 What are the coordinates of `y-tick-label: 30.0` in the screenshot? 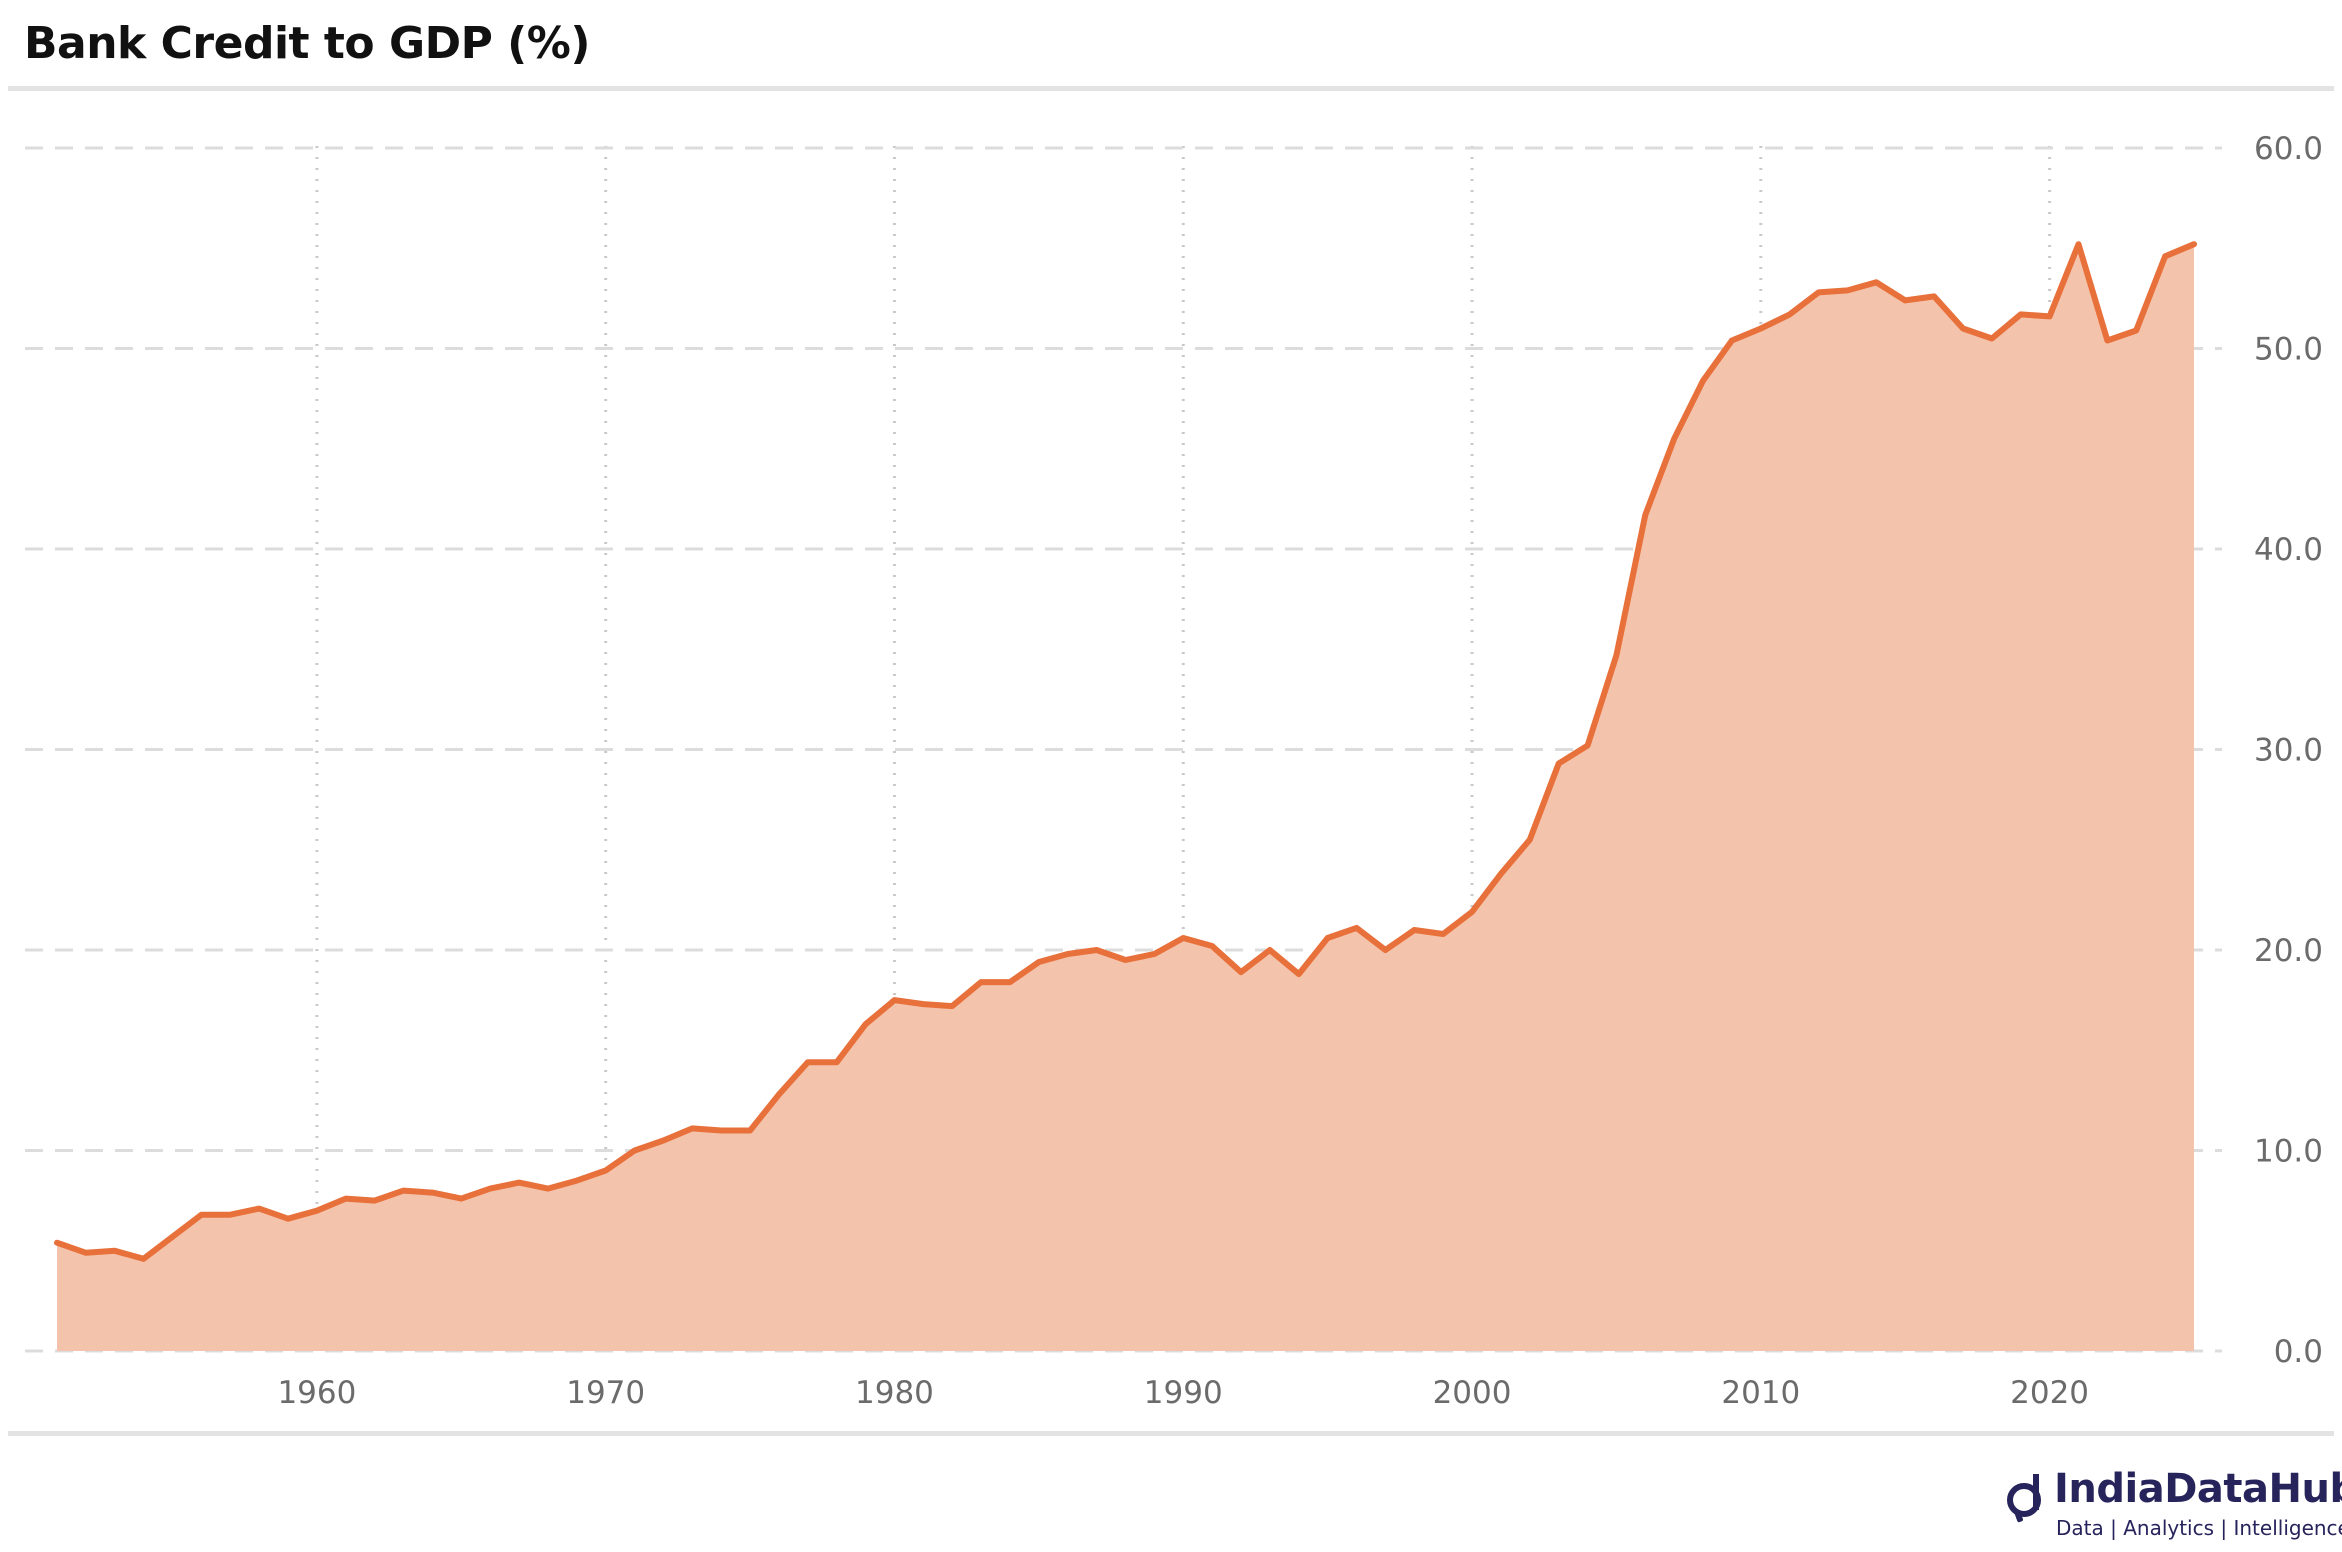 It's located at (2288, 751).